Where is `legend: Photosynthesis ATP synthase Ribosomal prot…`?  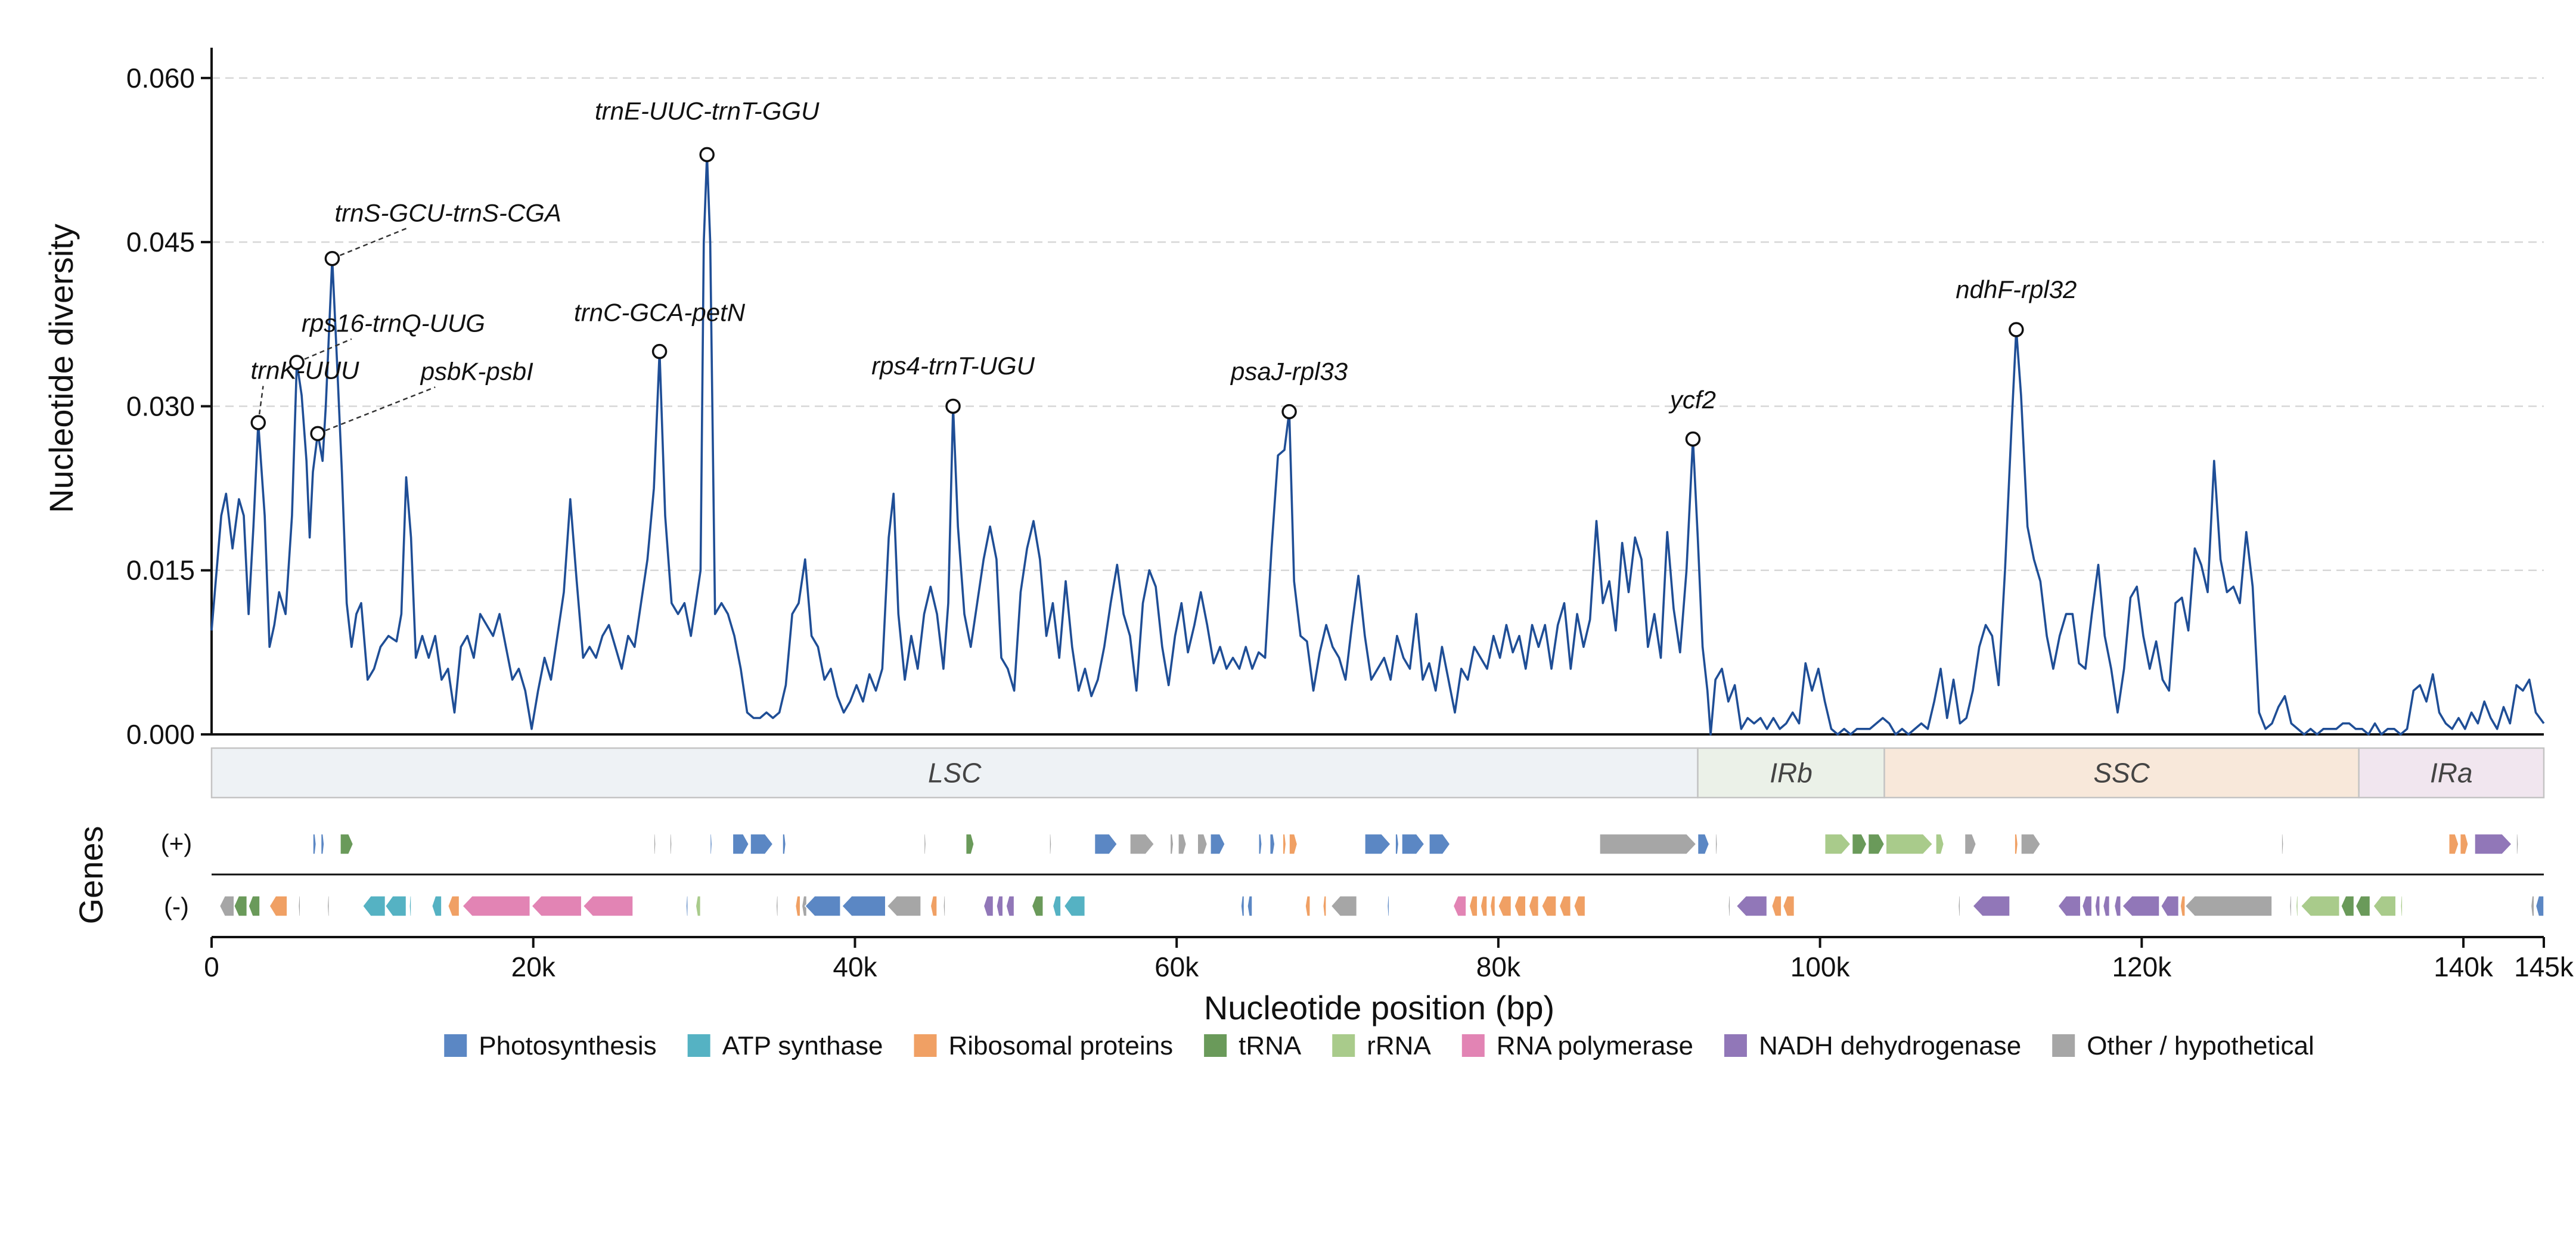 legend: Photosynthesis ATP synthase Ribosomal prot… is located at coordinates (1379, 1045).